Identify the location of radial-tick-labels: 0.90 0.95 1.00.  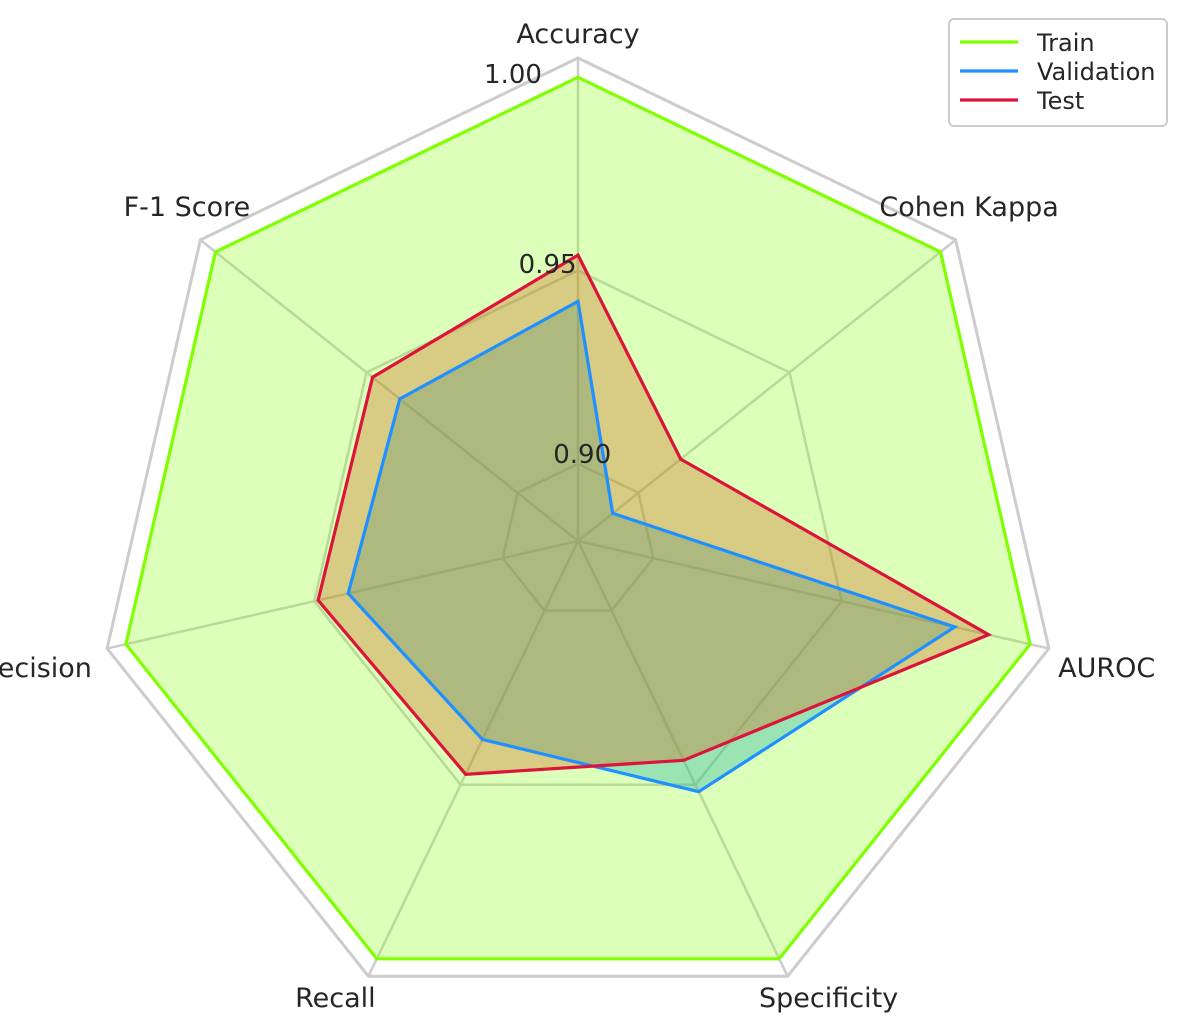
(547, 265).